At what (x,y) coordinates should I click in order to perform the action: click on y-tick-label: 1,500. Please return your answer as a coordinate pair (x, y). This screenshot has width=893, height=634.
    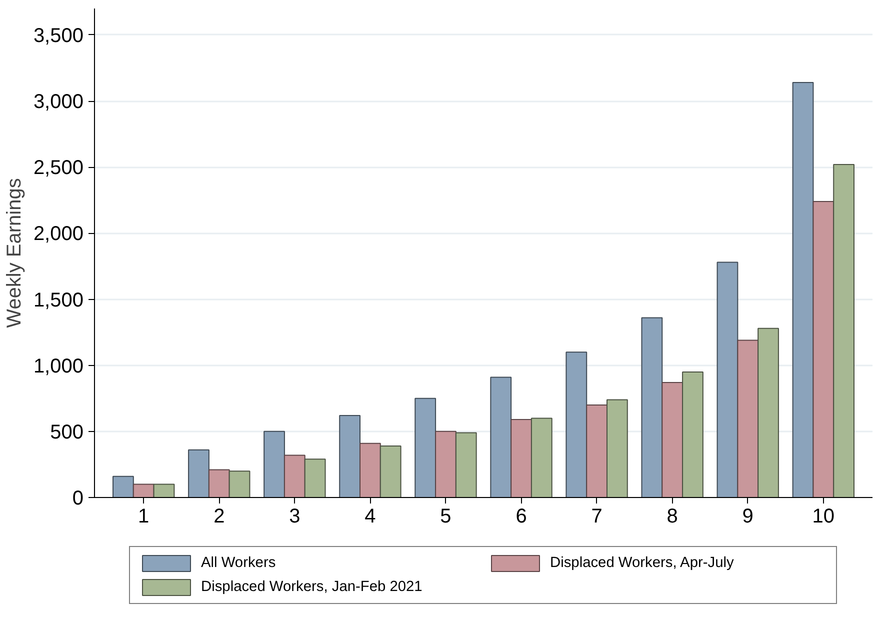
    Looking at the image, I should click on (58, 300).